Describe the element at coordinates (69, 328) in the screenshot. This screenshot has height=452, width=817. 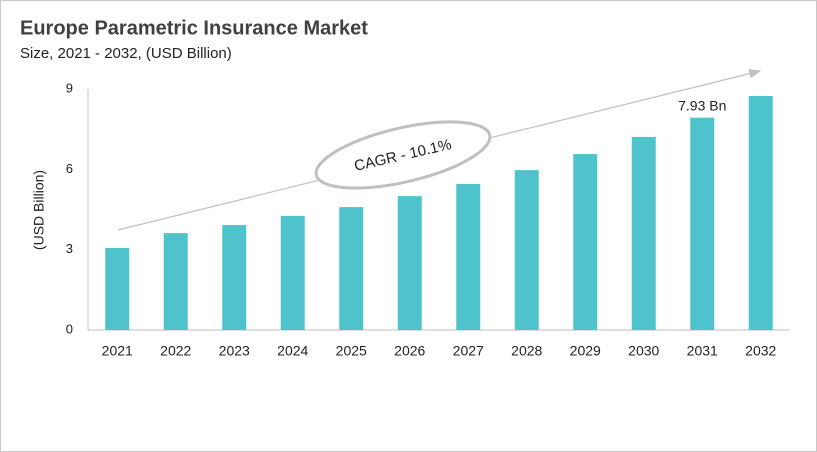
I see `y-tick-label: 0` at that location.